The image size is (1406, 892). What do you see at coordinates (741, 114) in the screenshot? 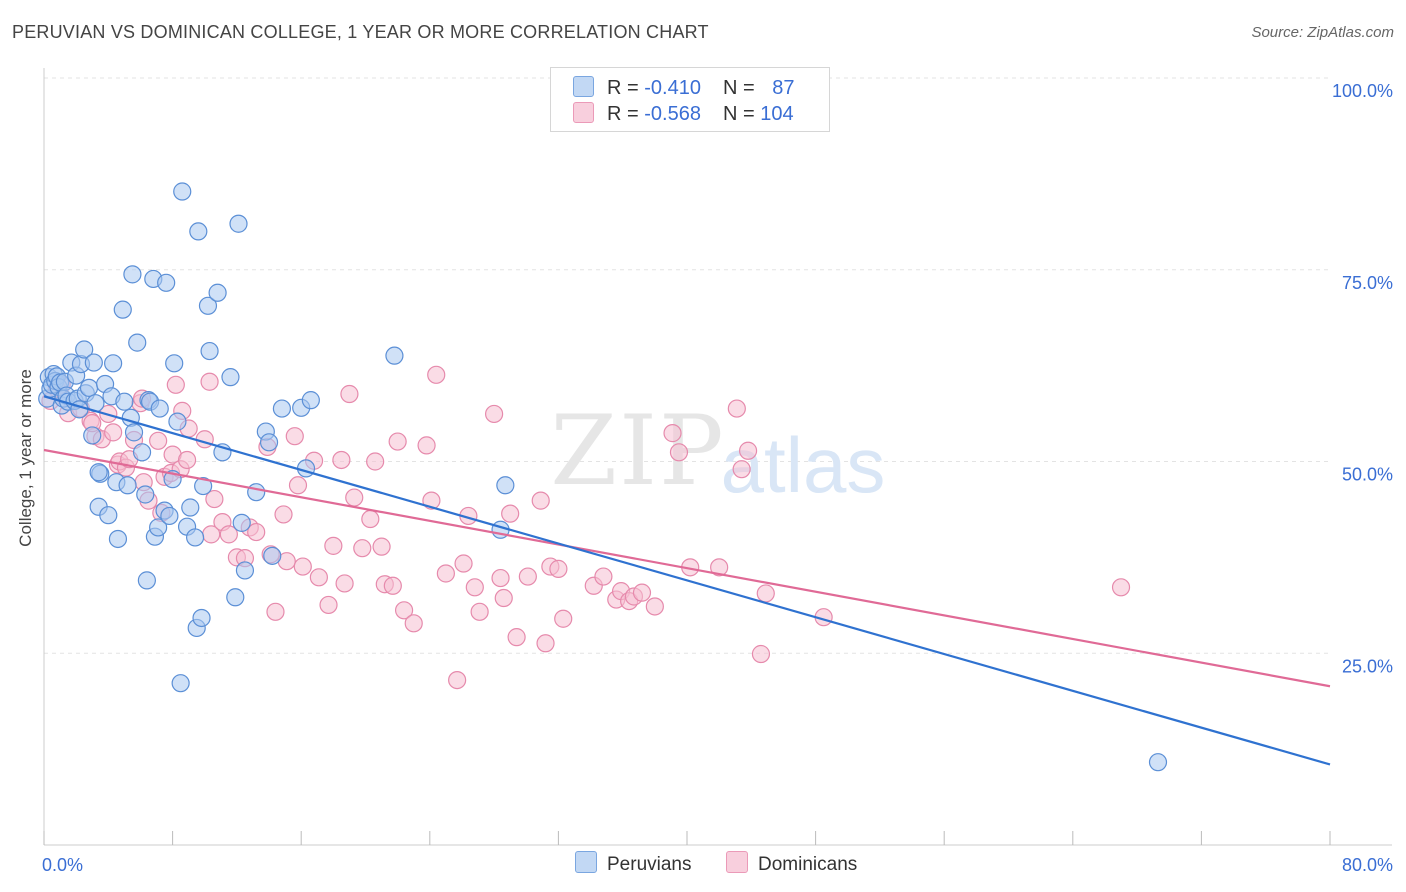
I see `legend-n-label: N =` at bounding box center [741, 114].